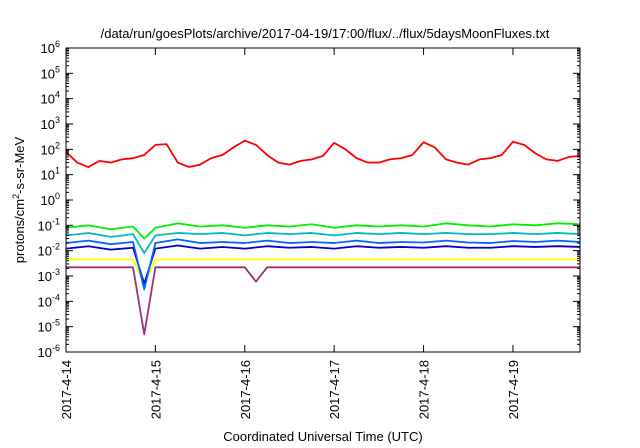 Image resolution: width=640 pixels, height=448 pixels. Describe the element at coordinates (49, 224) in the screenshot. I see `y-tick-label: 10⁻¹` at that location.